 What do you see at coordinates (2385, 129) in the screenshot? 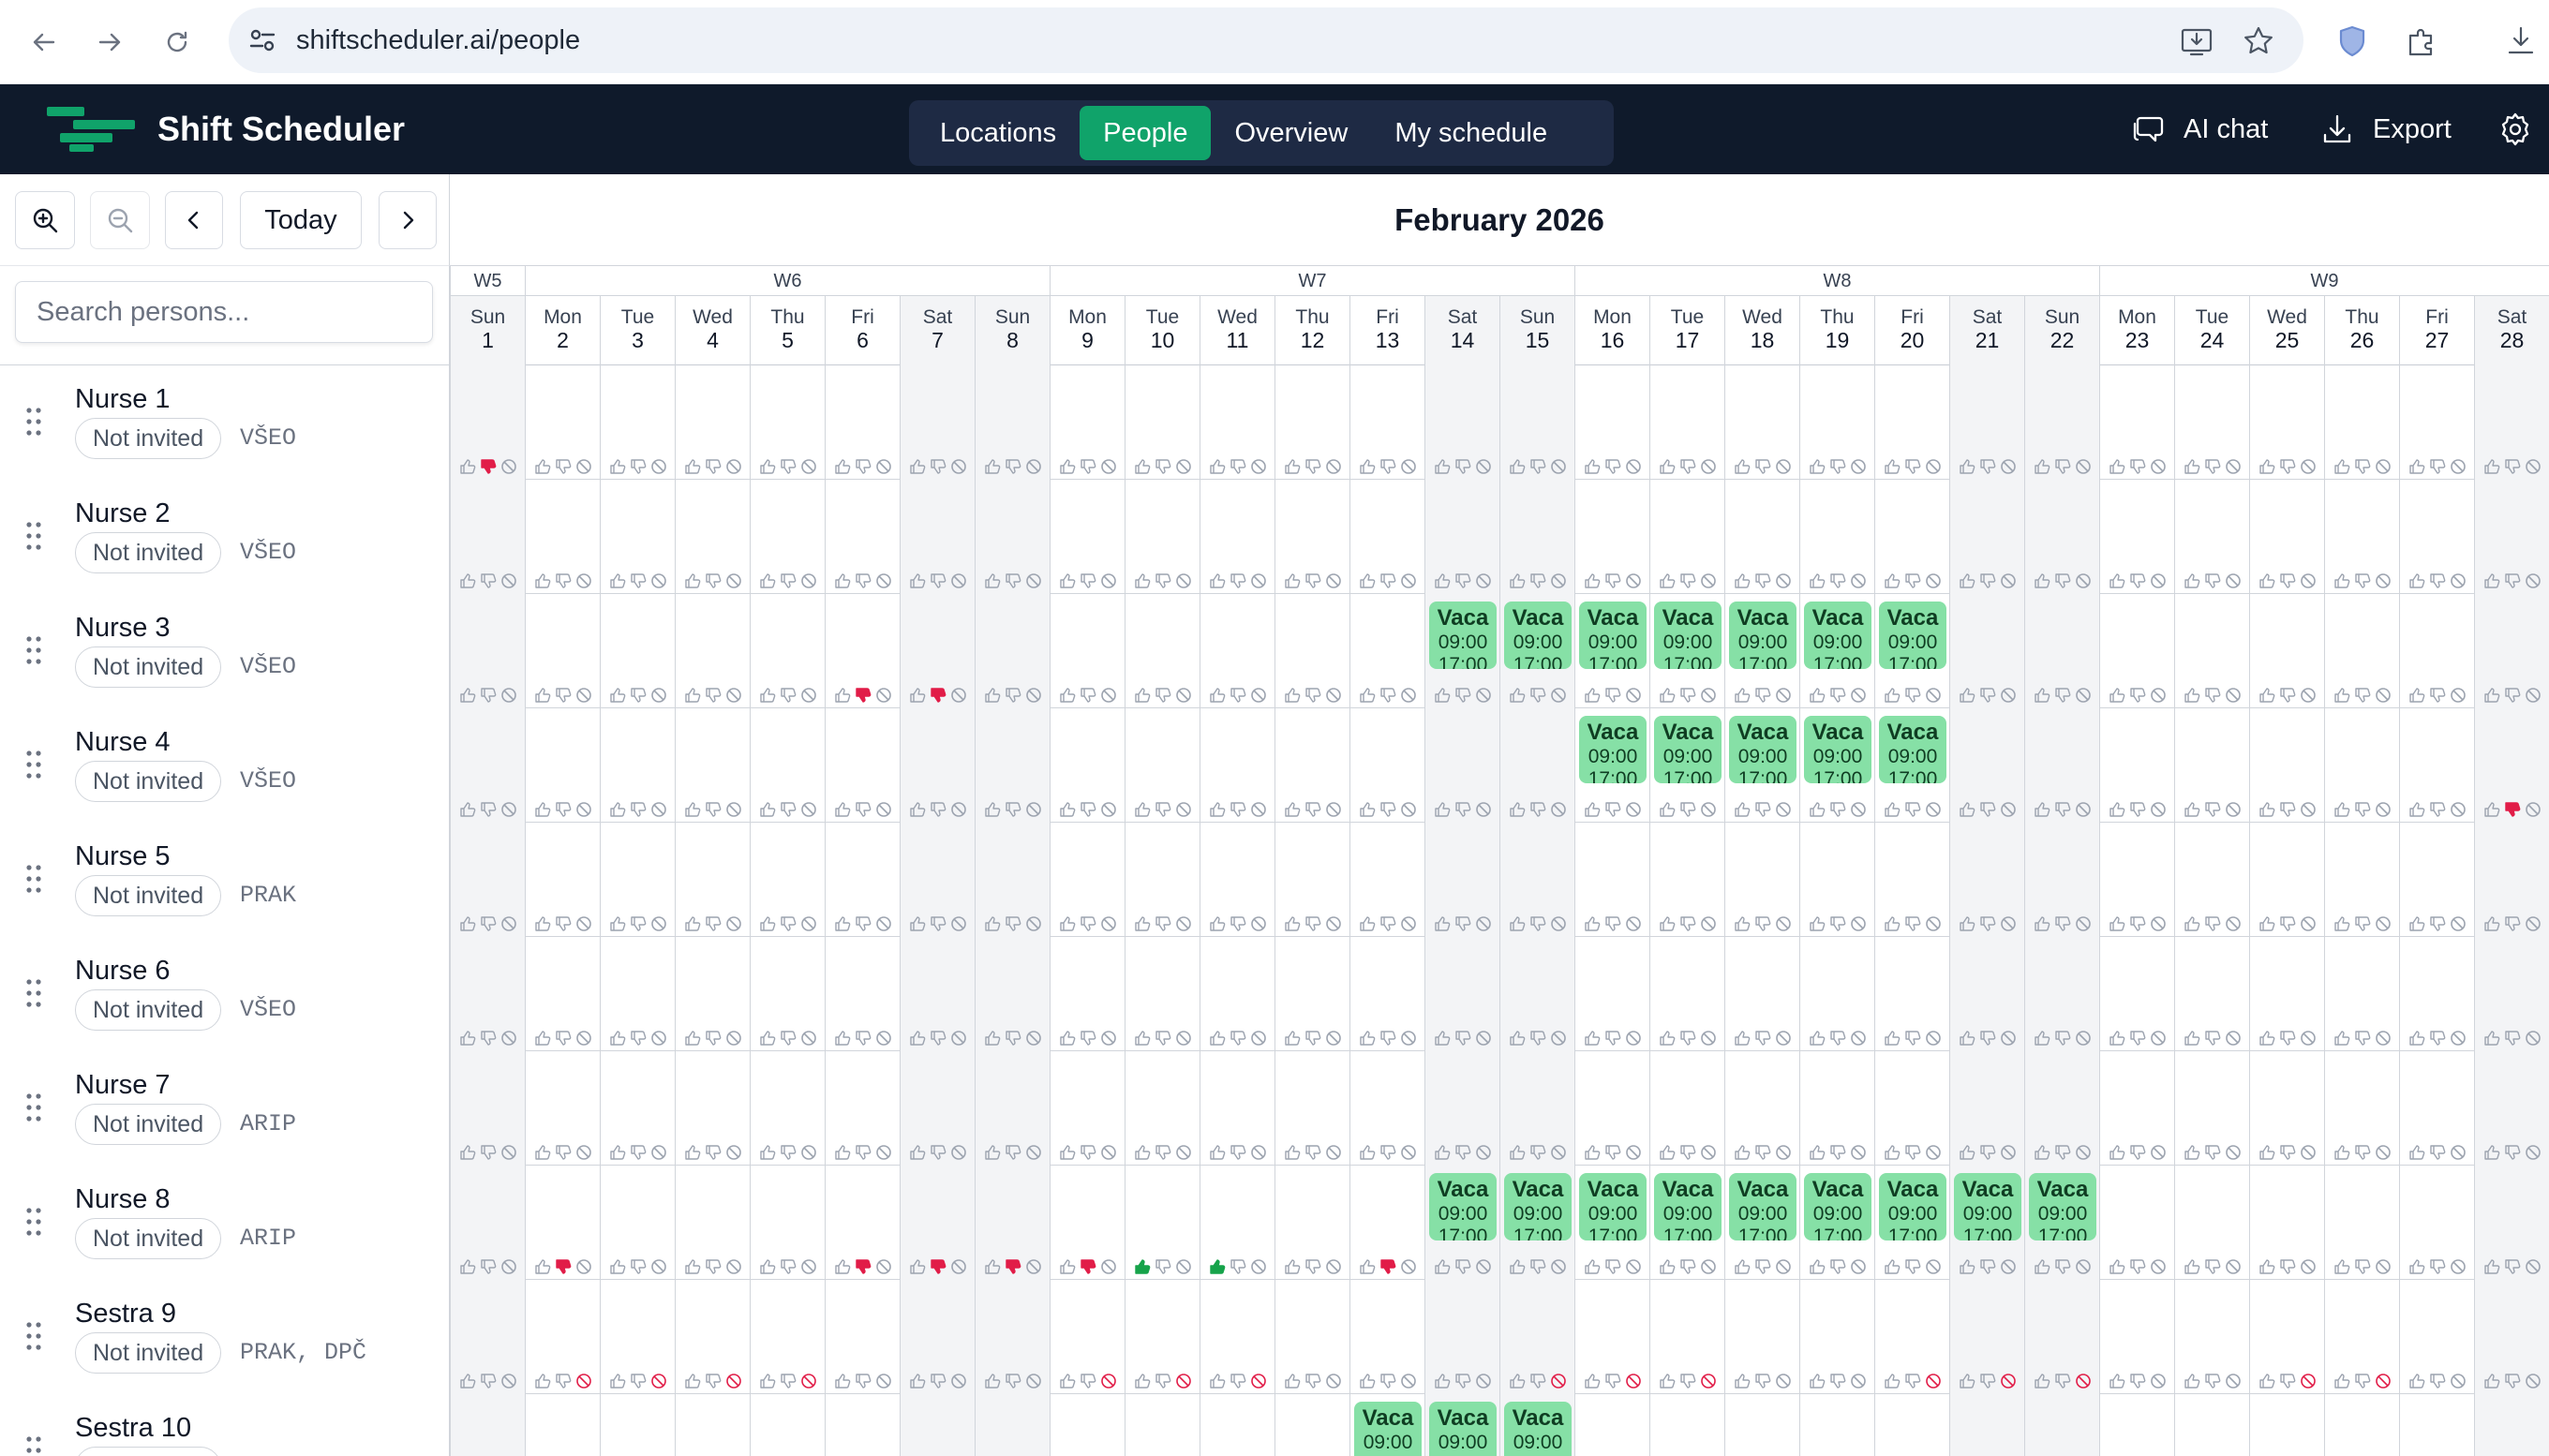
I see `export-button: Export` at bounding box center [2385, 129].